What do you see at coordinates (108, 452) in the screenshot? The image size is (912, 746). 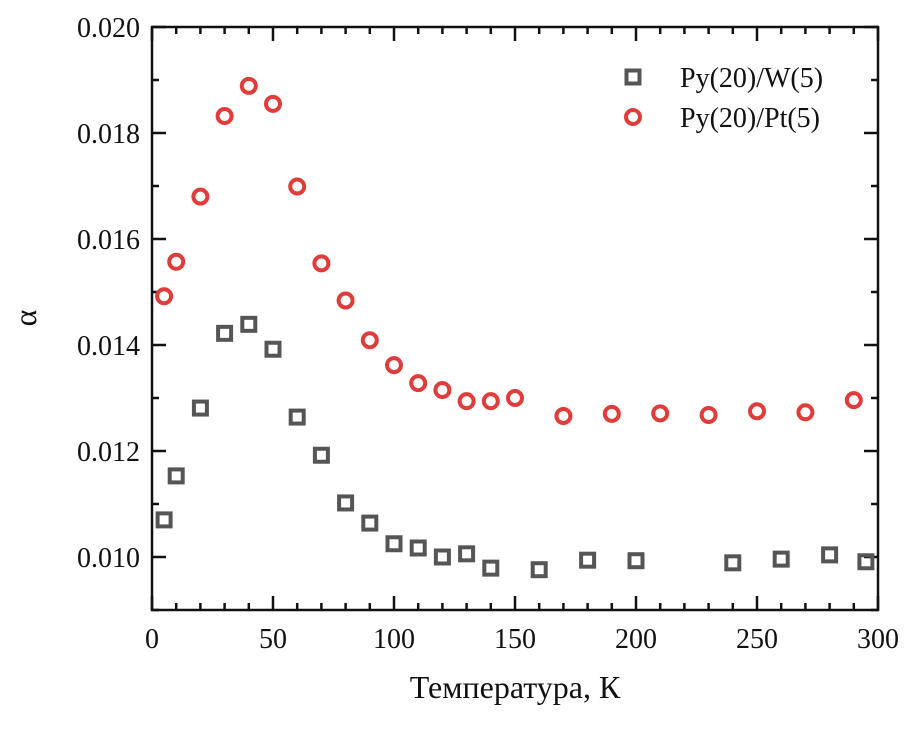 I see `y-tick-label: 0.012` at bounding box center [108, 452].